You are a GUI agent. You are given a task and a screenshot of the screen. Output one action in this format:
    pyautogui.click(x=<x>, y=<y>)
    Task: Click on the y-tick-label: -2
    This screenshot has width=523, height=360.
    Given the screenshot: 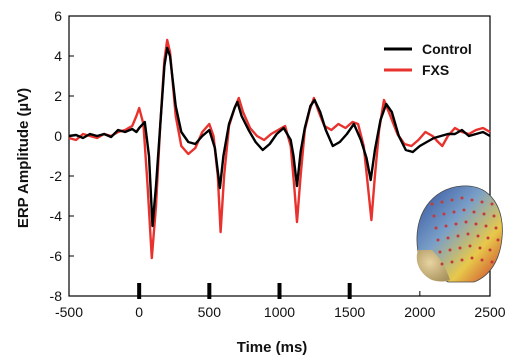 What is the action you would take?
    pyautogui.click(x=56, y=176)
    